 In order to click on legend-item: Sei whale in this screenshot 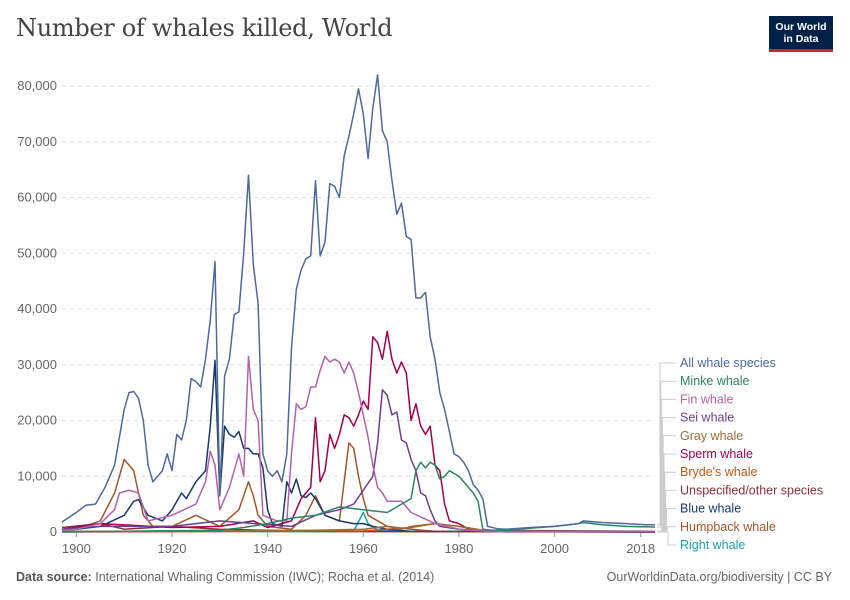, I will do `click(707, 418)`.